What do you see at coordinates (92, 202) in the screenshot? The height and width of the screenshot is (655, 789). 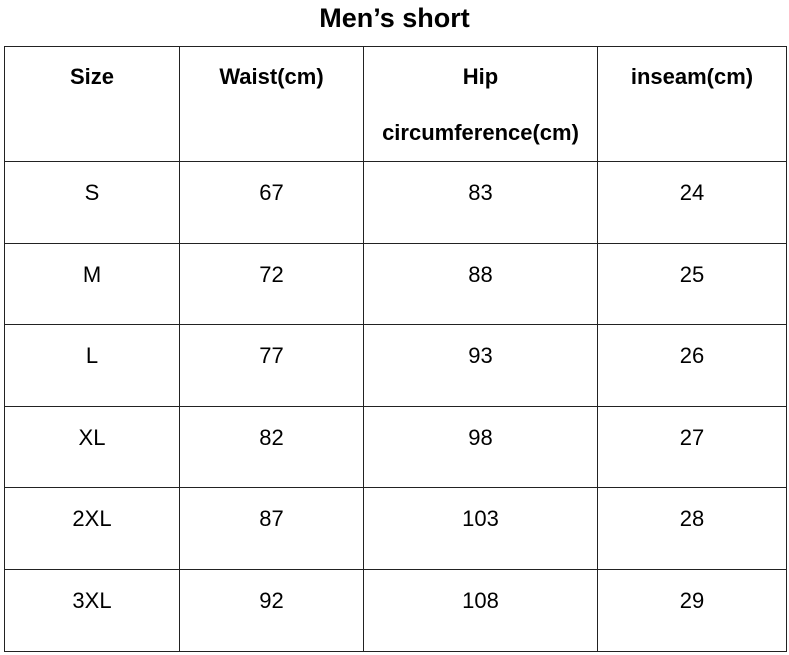 I see `table-cell: S` at bounding box center [92, 202].